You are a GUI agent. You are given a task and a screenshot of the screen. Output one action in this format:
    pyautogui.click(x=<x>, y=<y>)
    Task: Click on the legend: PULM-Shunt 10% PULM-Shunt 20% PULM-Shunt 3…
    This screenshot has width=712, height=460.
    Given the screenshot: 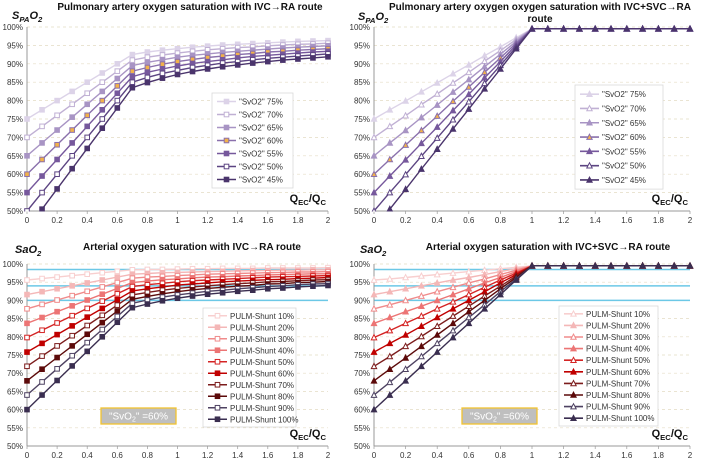 What is the action you would take?
    pyautogui.click(x=608, y=366)
    